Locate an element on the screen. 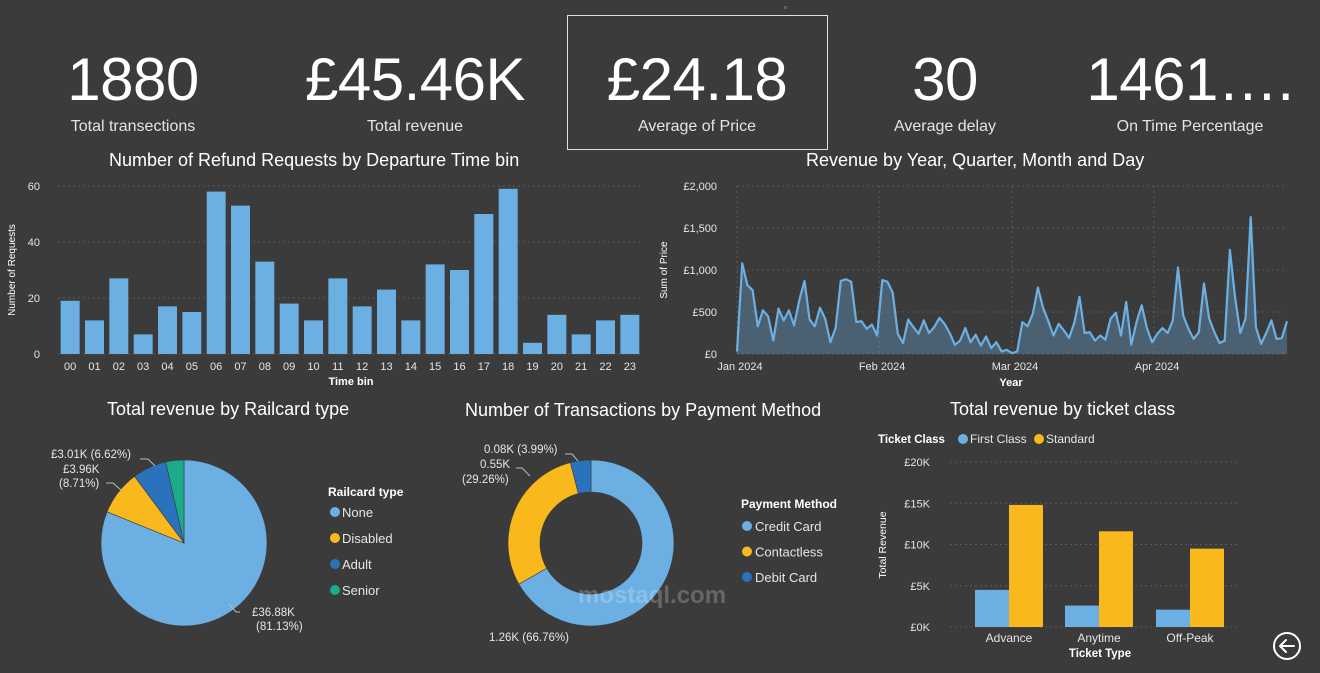 Image resolution: width=1320 pixels, height=673 pixels. revenue-x-axis-label: Year is located at coordinates (1011, 383).